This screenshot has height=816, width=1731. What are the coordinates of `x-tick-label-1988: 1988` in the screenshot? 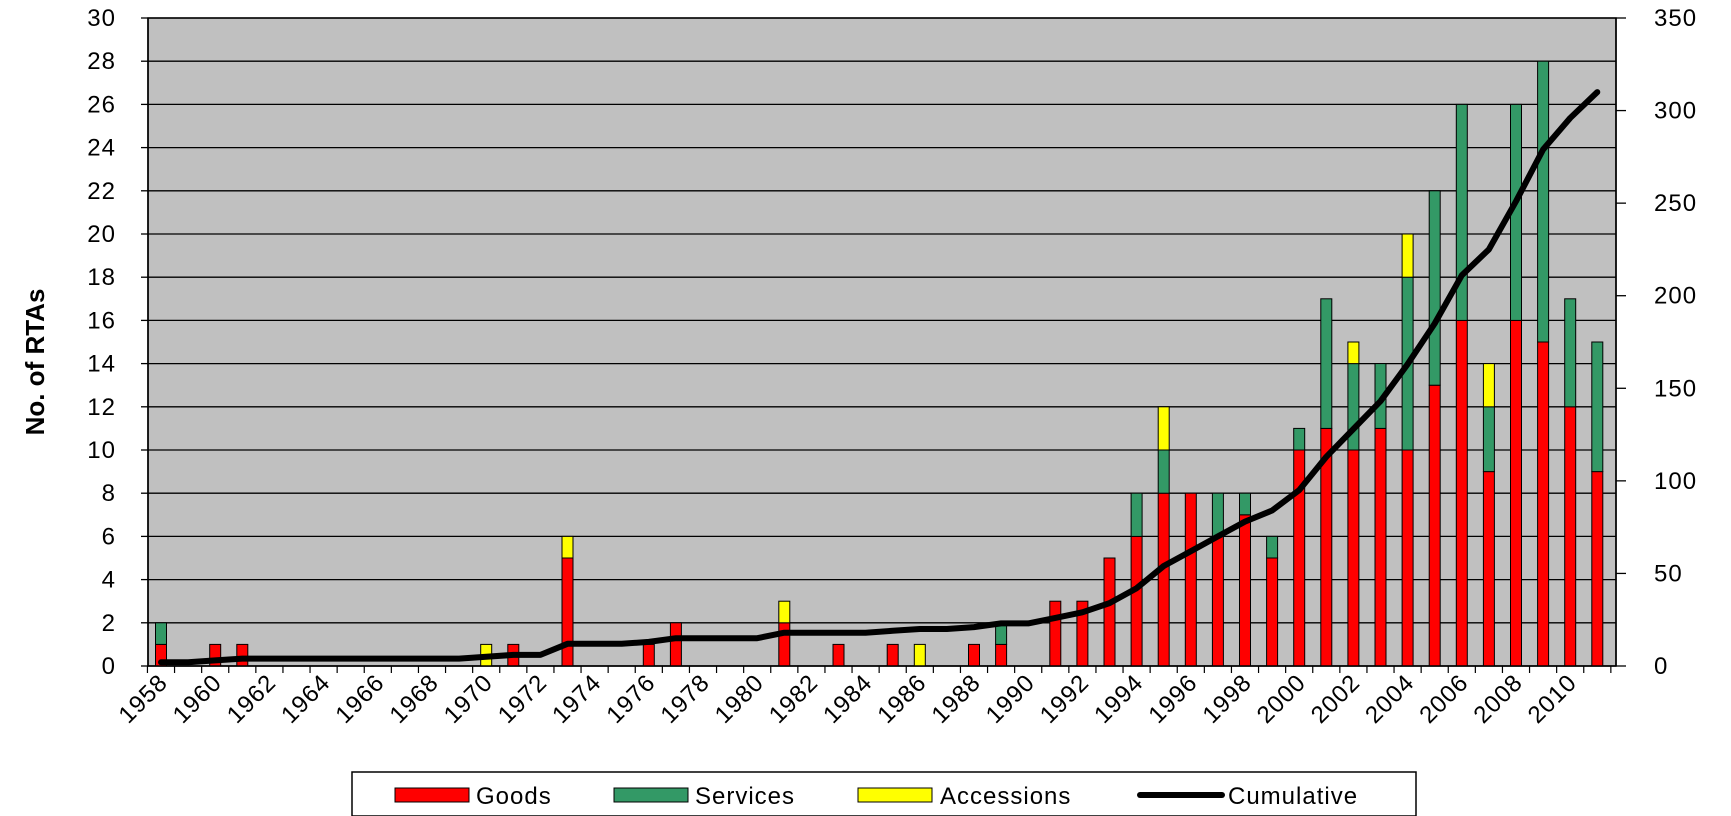 It's located at (957, 699).